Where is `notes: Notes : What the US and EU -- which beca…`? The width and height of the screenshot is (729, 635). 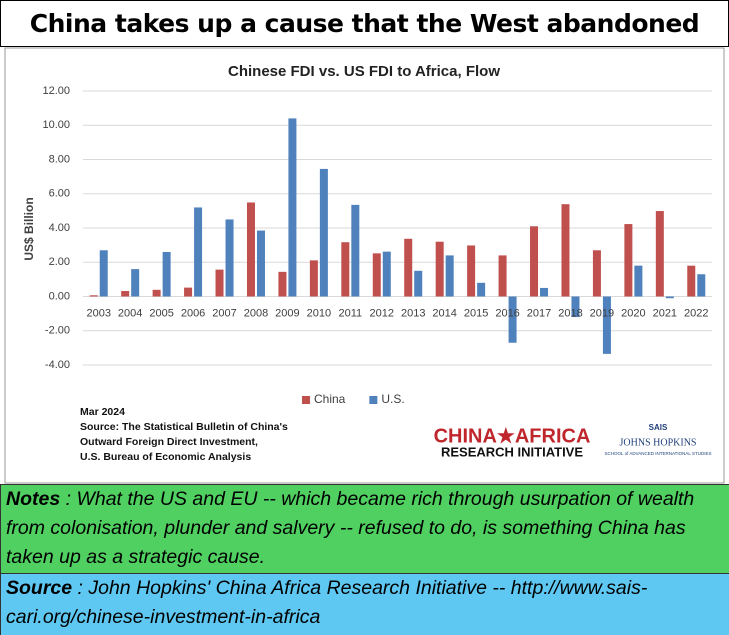 notes: Notes : What the US and EU -- which beca… is located at coordinates (364, 529).